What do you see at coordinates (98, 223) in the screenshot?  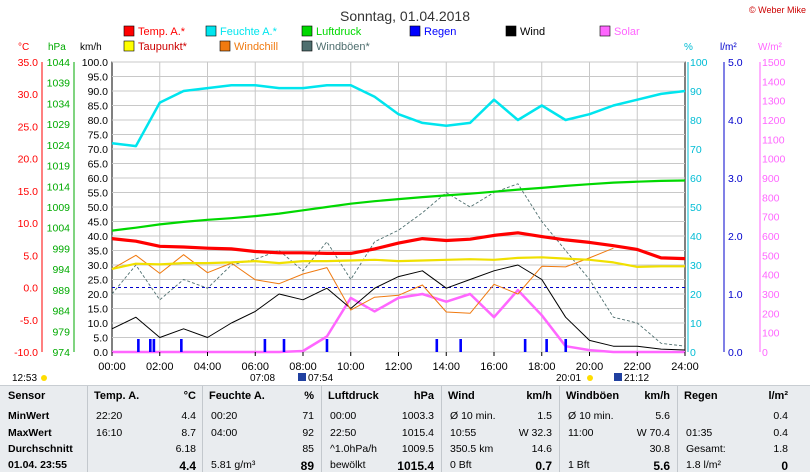 I see `wind-tick-label: 45.0` at bounding box center [98, 223].